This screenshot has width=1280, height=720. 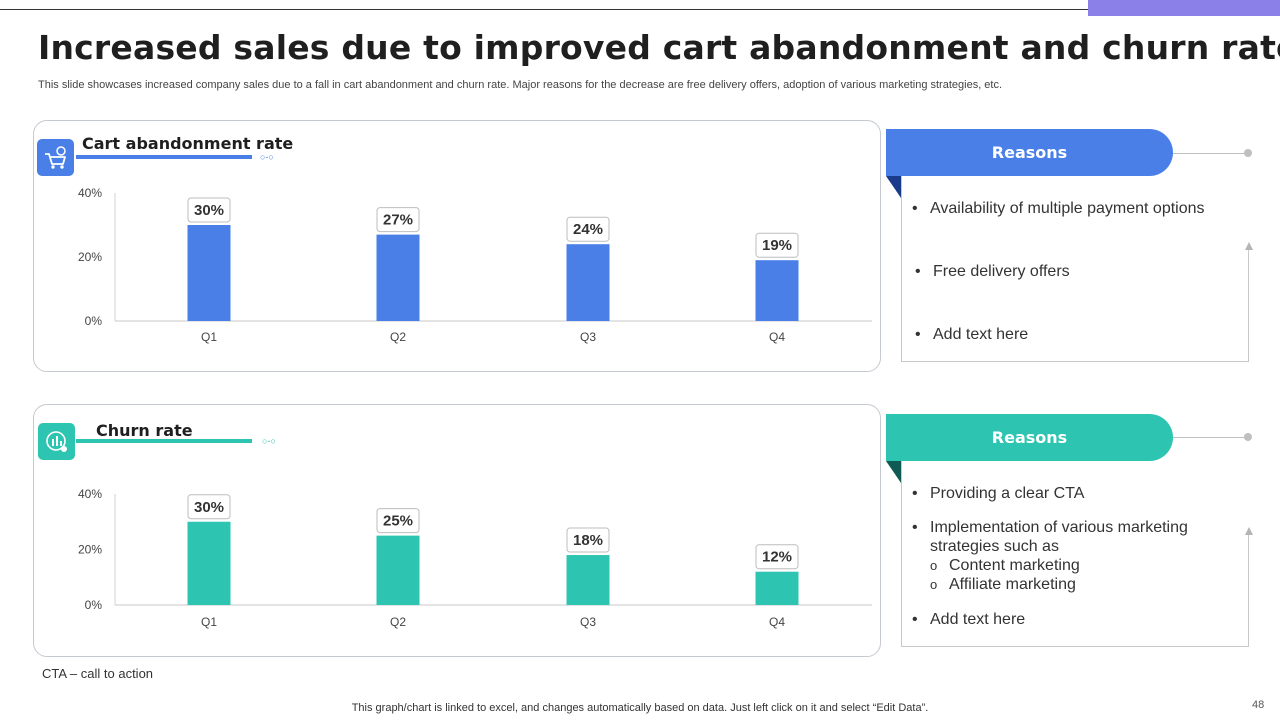 I want to click on reasons-header-2: Reasons, so click(x=1029, y=437).